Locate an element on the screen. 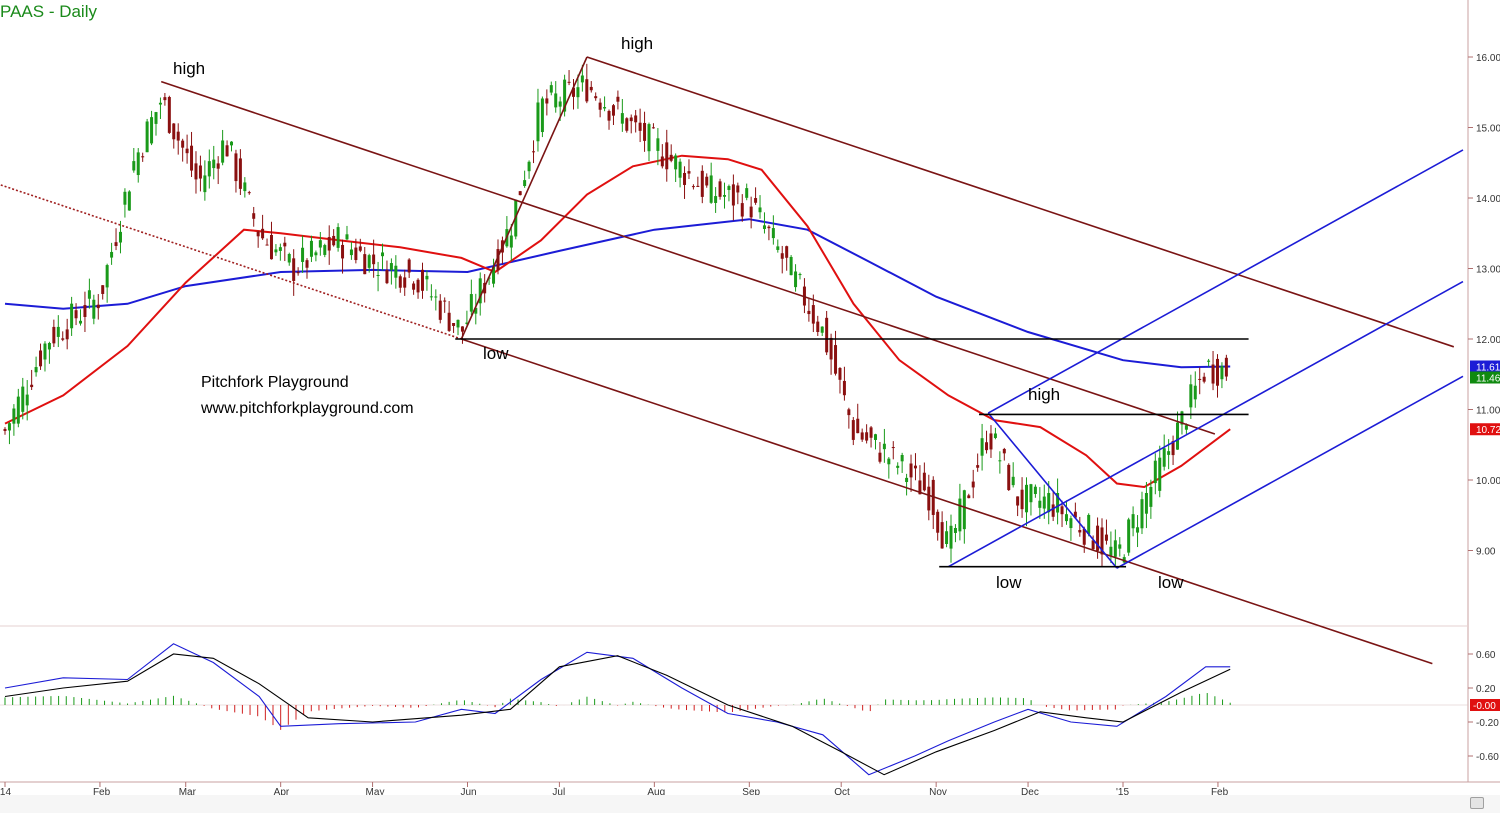  price-badge is located at coordinates (1485, 429).